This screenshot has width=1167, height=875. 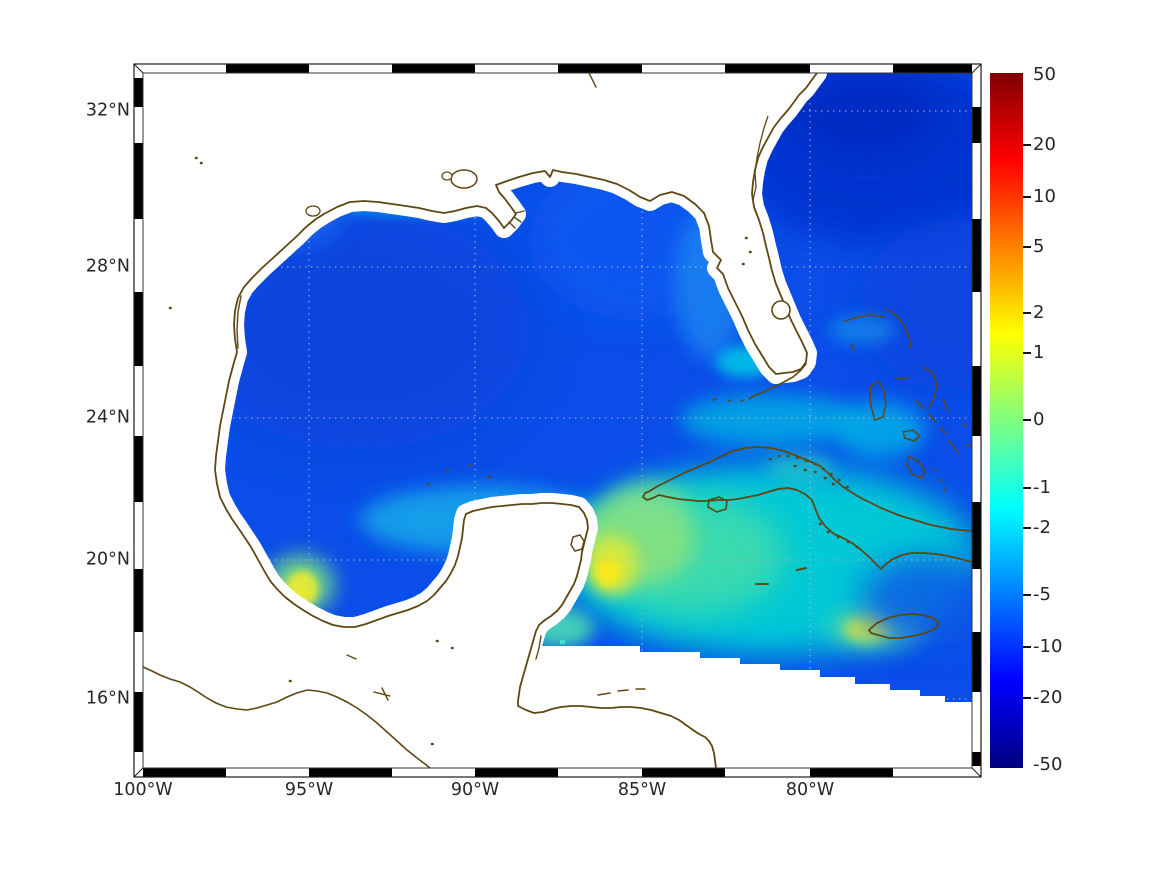 I want to click on island-jamaica, so click(x=904, y=626).